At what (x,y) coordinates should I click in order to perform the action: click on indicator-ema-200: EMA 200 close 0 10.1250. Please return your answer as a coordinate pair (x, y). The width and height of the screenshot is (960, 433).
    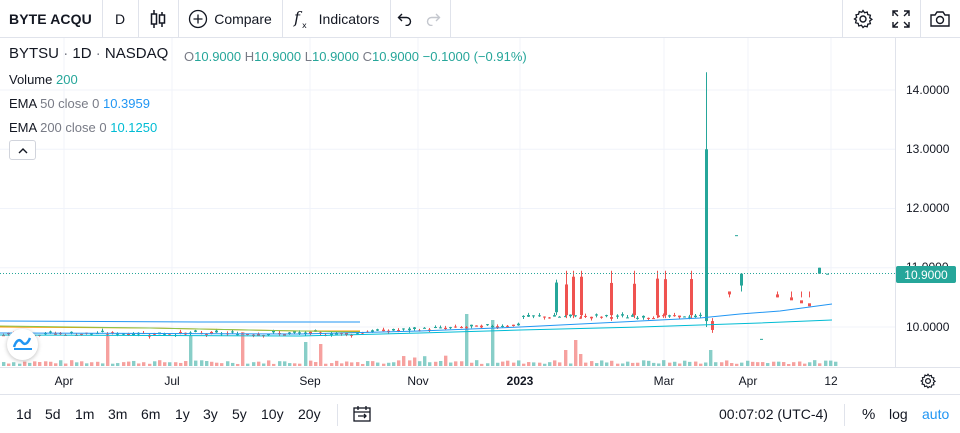
    Looking at the image, I should click on (83, 127).